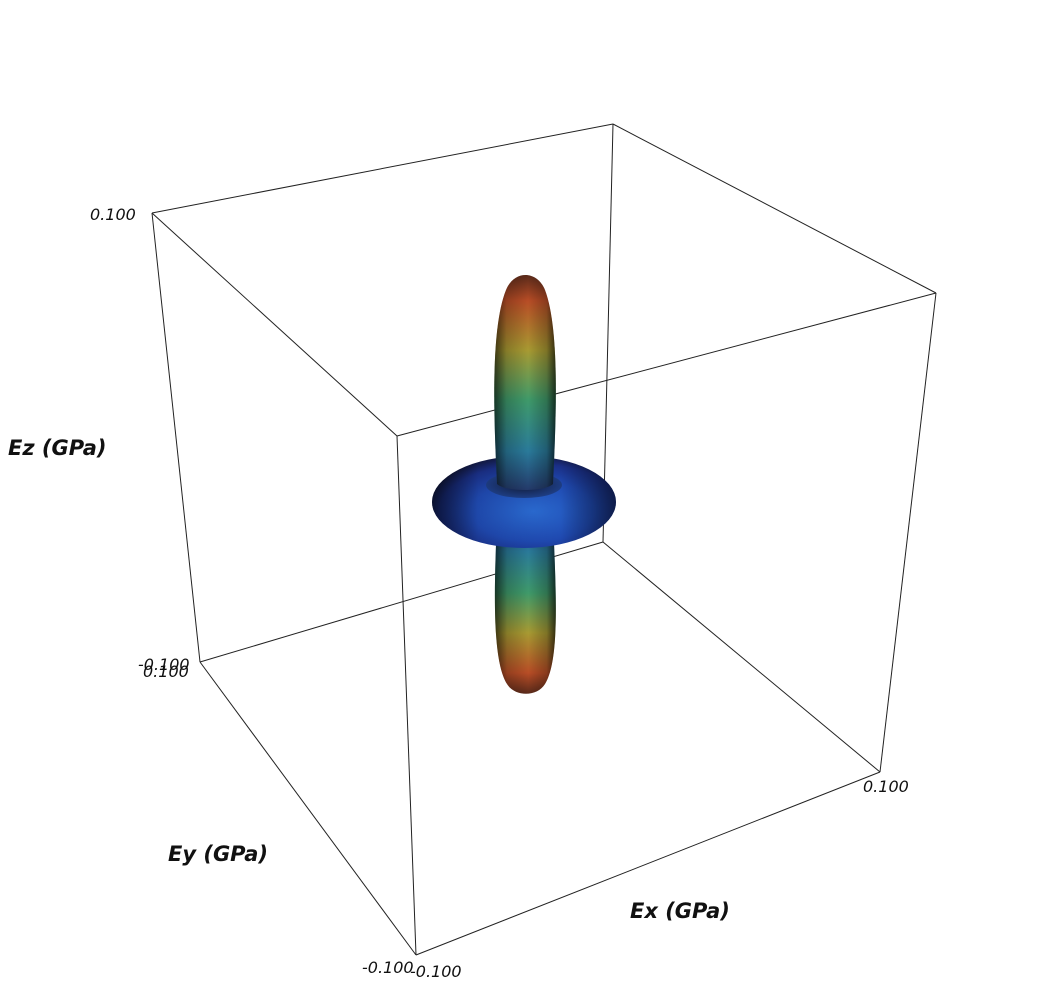  Describe the element at coordinates (524, 502) in the screenshot. I see `equatorial-torus` at that location.